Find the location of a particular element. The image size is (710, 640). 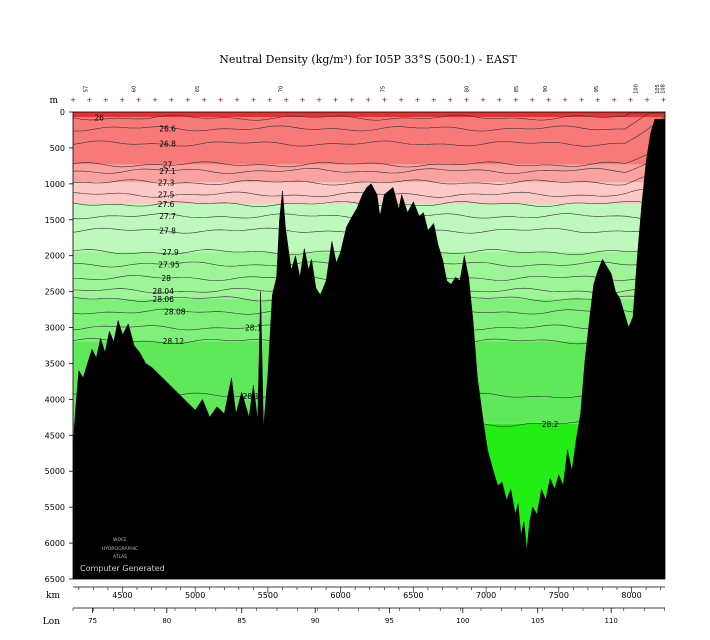

depth-tick-label-4500: 4500 is located at coordinates (55, 435).